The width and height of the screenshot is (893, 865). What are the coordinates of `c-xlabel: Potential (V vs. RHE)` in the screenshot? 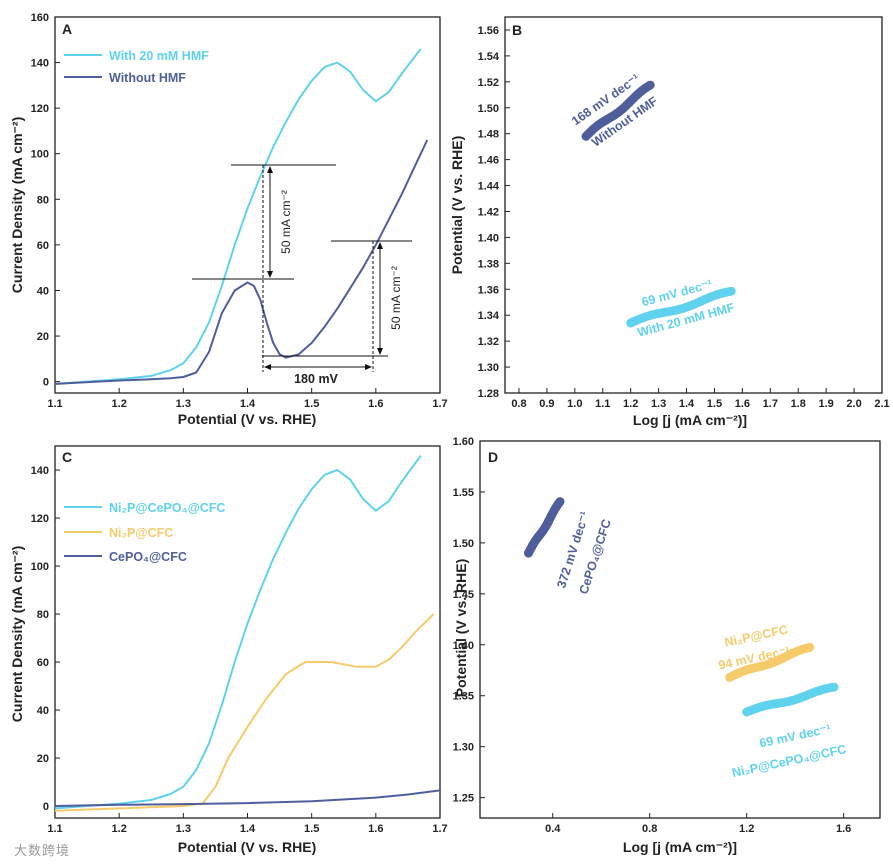 It's located at (247, 847).